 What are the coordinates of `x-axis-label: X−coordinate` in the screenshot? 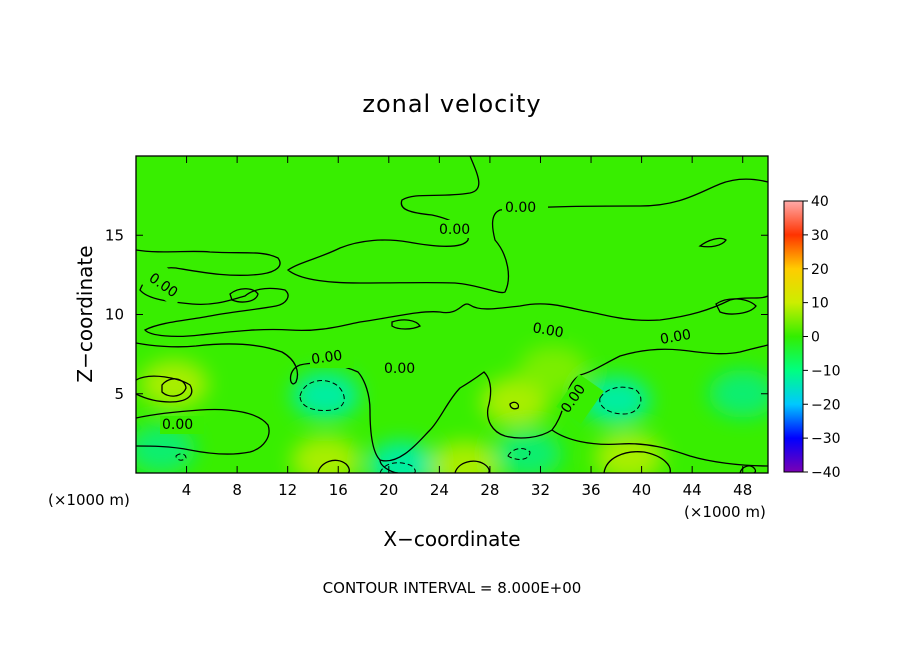 It's located at (451, 539).